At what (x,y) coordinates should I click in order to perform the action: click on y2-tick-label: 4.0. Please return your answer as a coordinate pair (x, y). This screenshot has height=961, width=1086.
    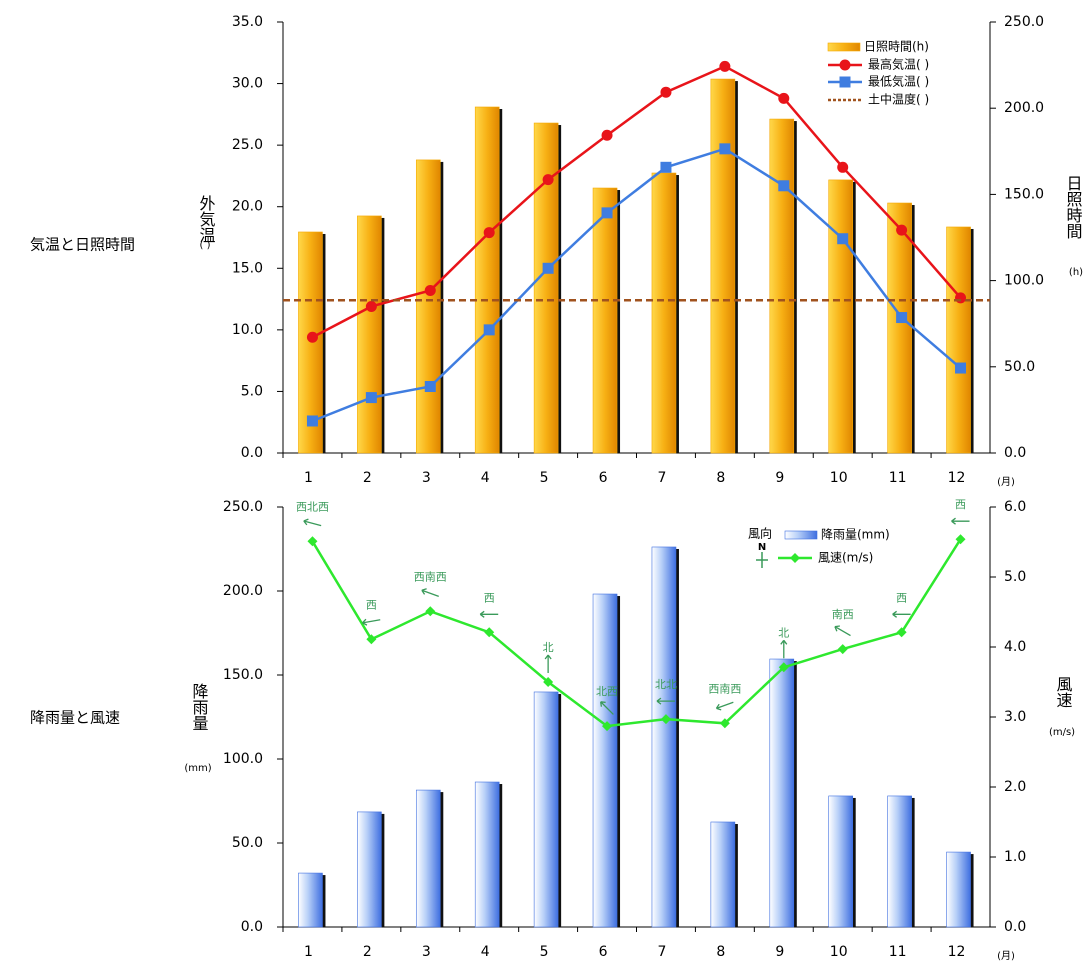
    Looking at the image, I should click on (1015, 647).